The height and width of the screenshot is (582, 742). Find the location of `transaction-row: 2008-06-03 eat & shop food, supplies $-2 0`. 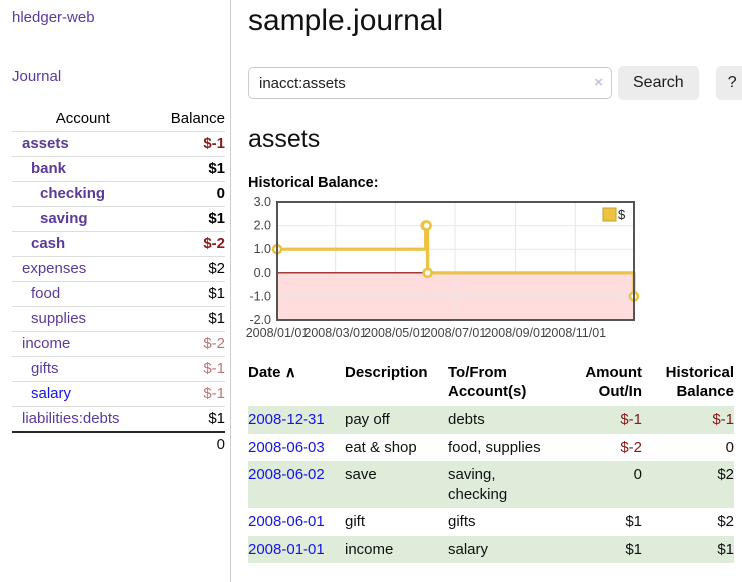

transaction-row: 2008-06-03 eat & shop food, supplies $-2 0 is located at coordinates (491, 448).